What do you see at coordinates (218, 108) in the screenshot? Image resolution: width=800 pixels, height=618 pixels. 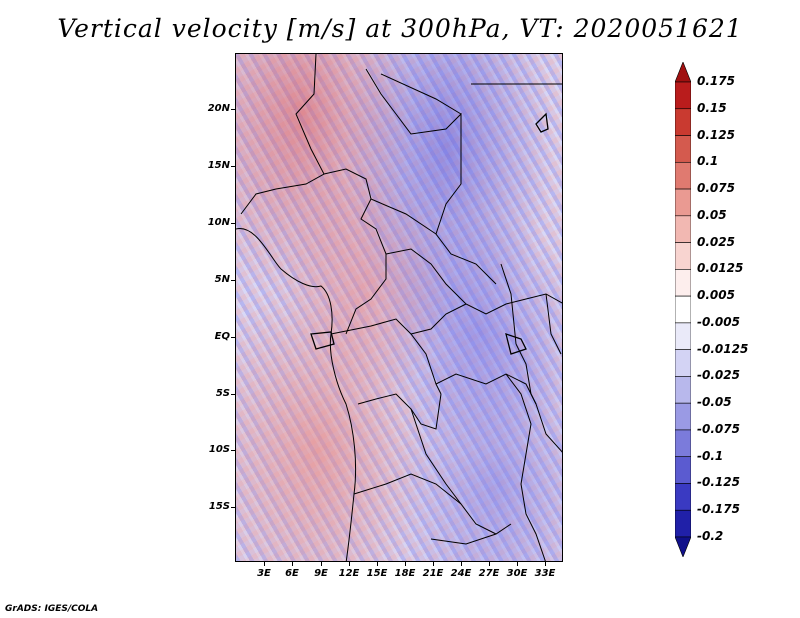 I see `lat-label-20n: 20N` at bounding box center [218, 108].